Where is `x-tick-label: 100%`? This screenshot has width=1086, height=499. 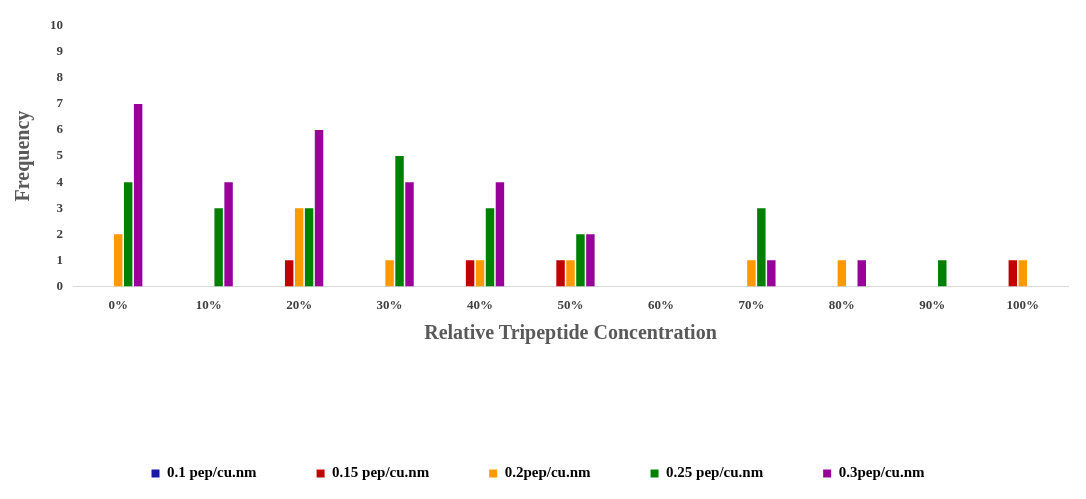
x-tick-label: 100% is located at coordinates (1023, 304).